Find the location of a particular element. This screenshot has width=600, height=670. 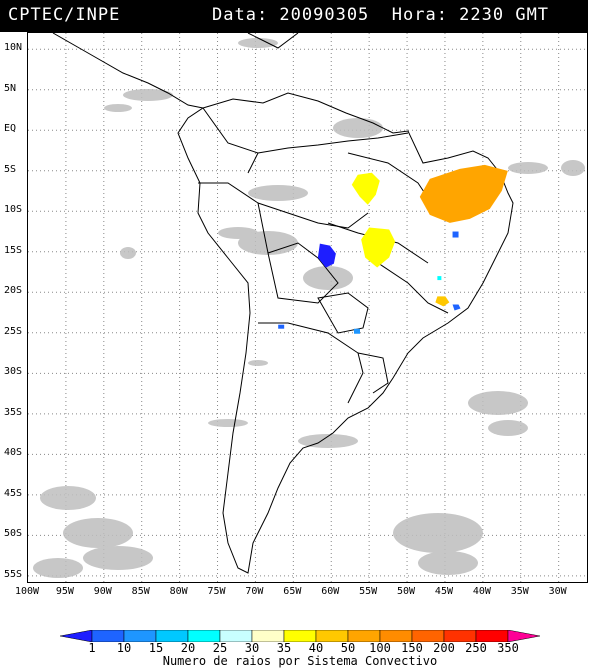

convective-system-central-brazil-south is located at coordinates (378, 247).